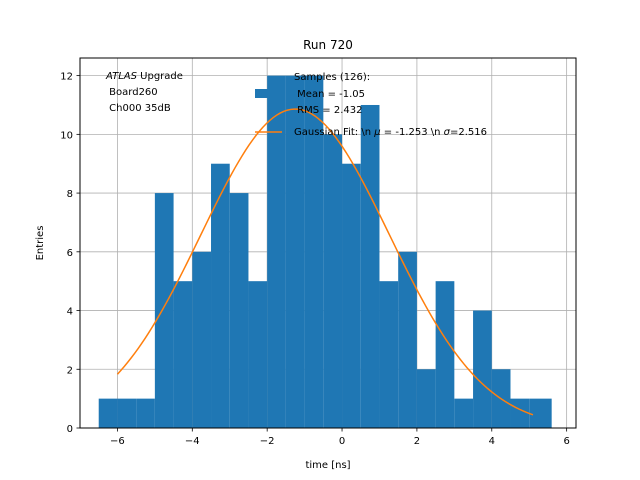 Image resolution: width=640 pixels, height=480 pixels. Describe the element at coordinates (268, 93) in the screenshot. I see `legend-hist-swatch` at that location.